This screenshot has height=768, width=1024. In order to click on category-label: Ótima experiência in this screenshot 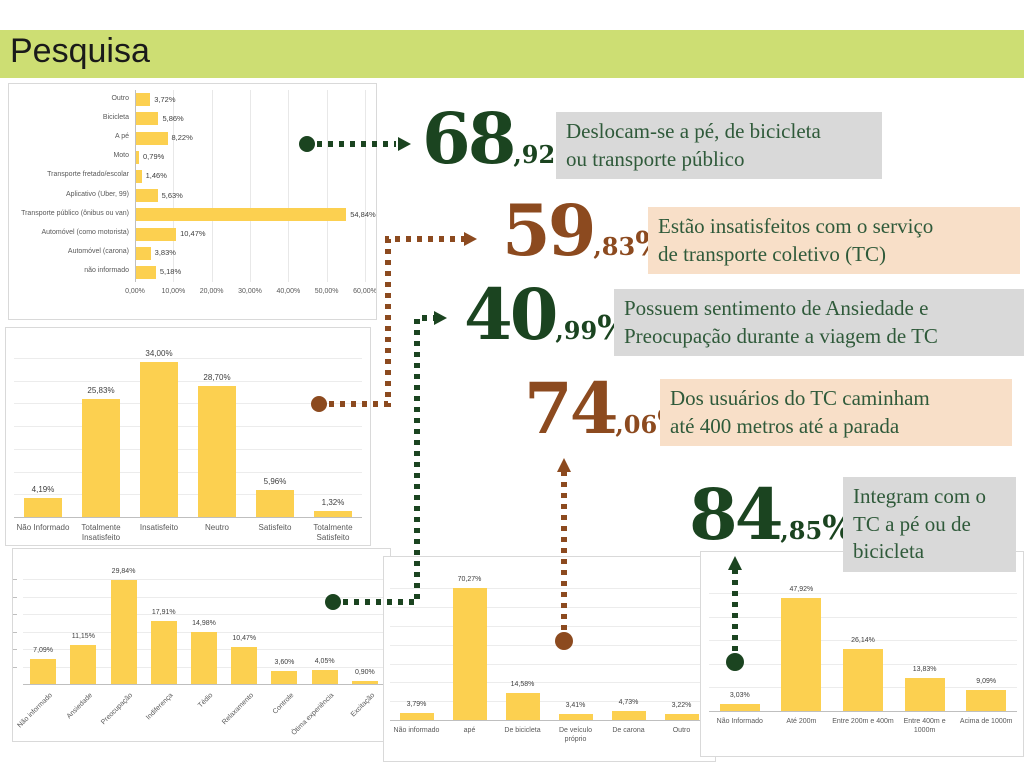, I will do `click(313, 714)`.